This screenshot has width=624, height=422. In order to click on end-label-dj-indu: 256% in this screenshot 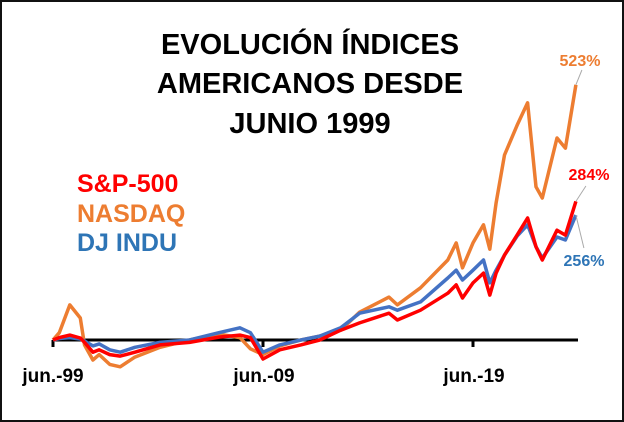, I will do `click(584, 261)`.